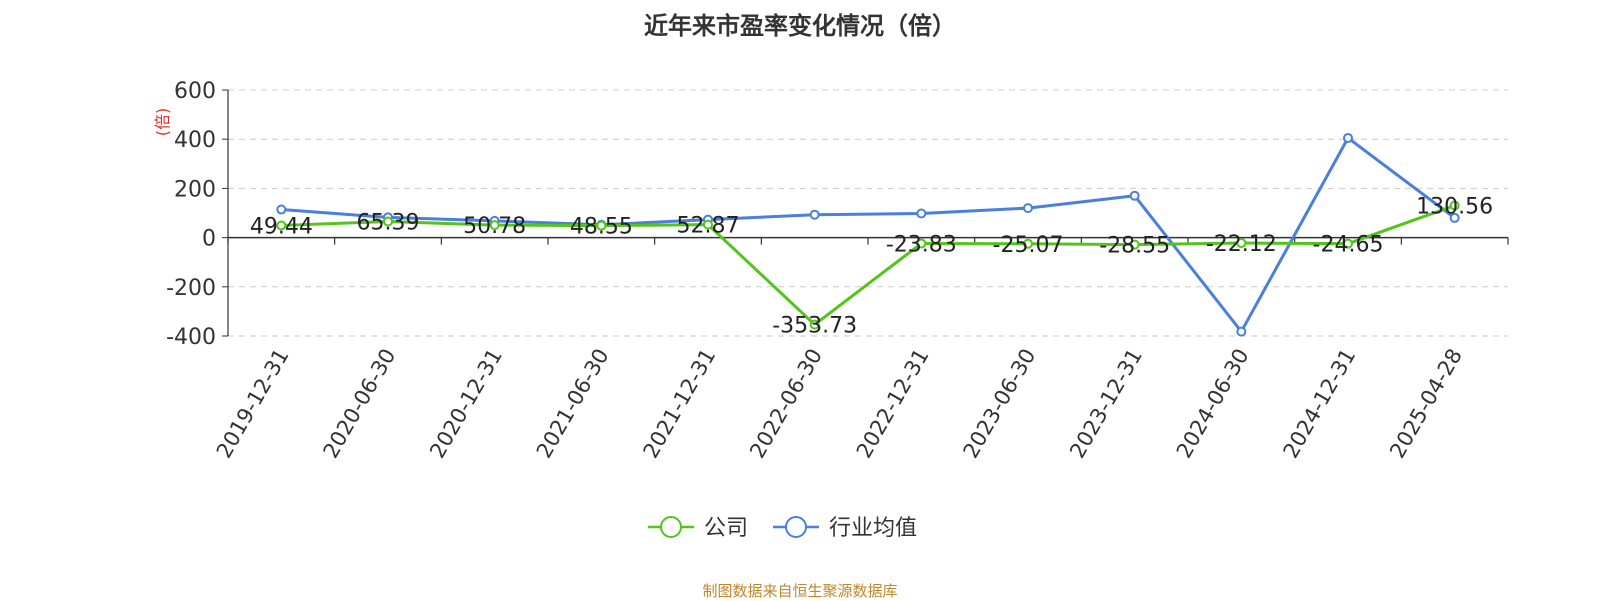 Image resolution: width=1600 pixels, height=601 pixels. I want to click on y-tick-label: 600, so click(195, 91).